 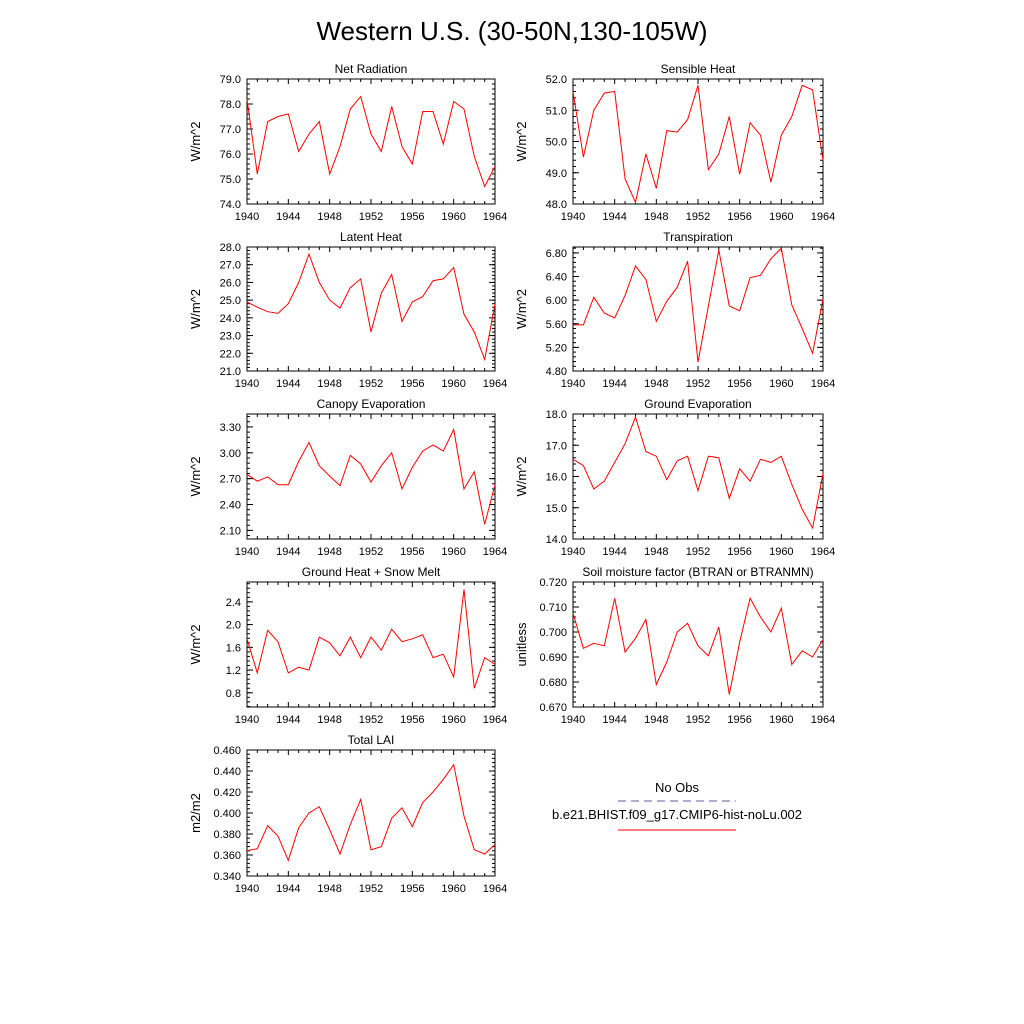 I want to click on panel-title: Latent Heat, so click(x=371, y=237).